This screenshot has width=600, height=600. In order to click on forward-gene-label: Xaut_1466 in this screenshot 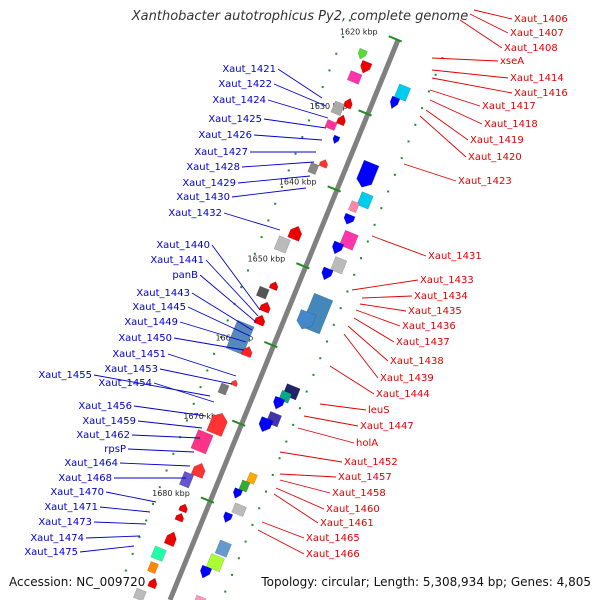, I will do `click(333, 554)`.